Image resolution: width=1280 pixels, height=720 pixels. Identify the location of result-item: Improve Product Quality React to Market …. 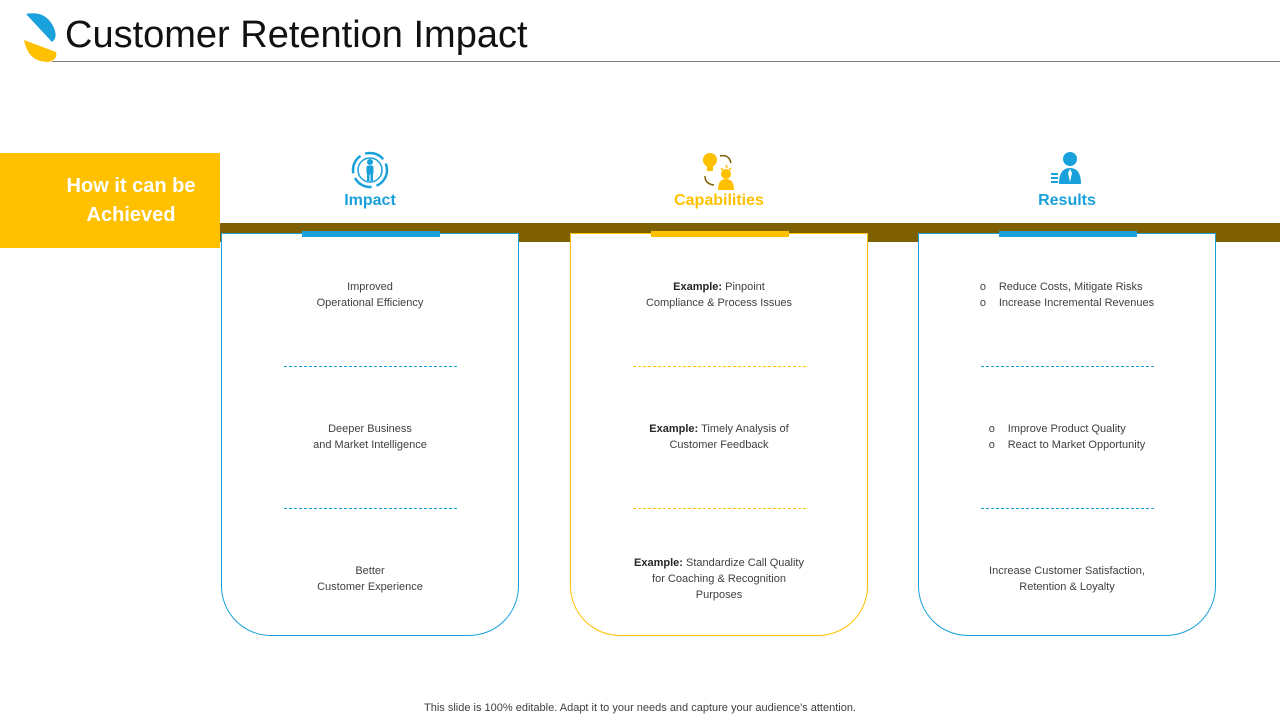
(1067, 437).